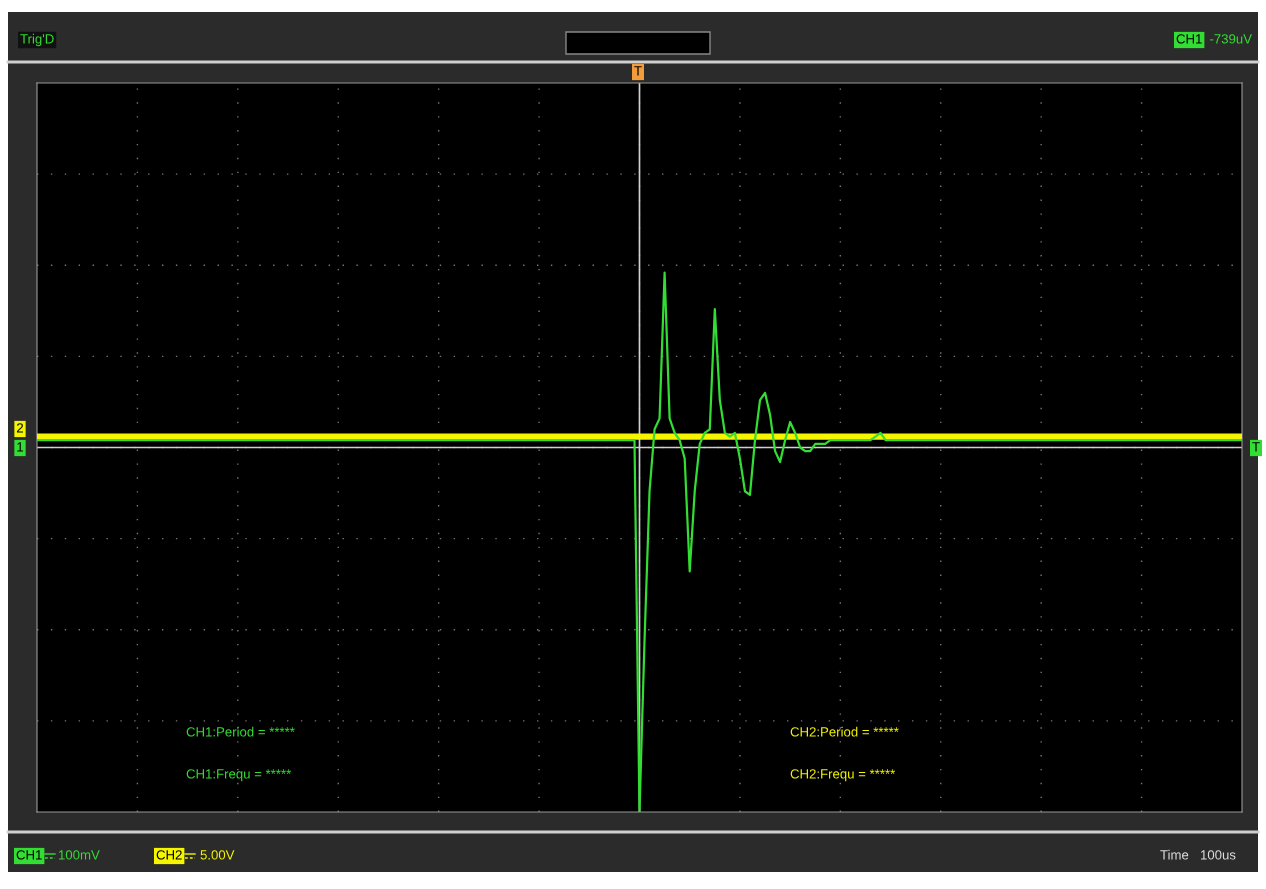 This screenshot has width=1266, height=889. Describe the element at coordinates (20, 447) in the screenshot. I see `text: 1` at that location.